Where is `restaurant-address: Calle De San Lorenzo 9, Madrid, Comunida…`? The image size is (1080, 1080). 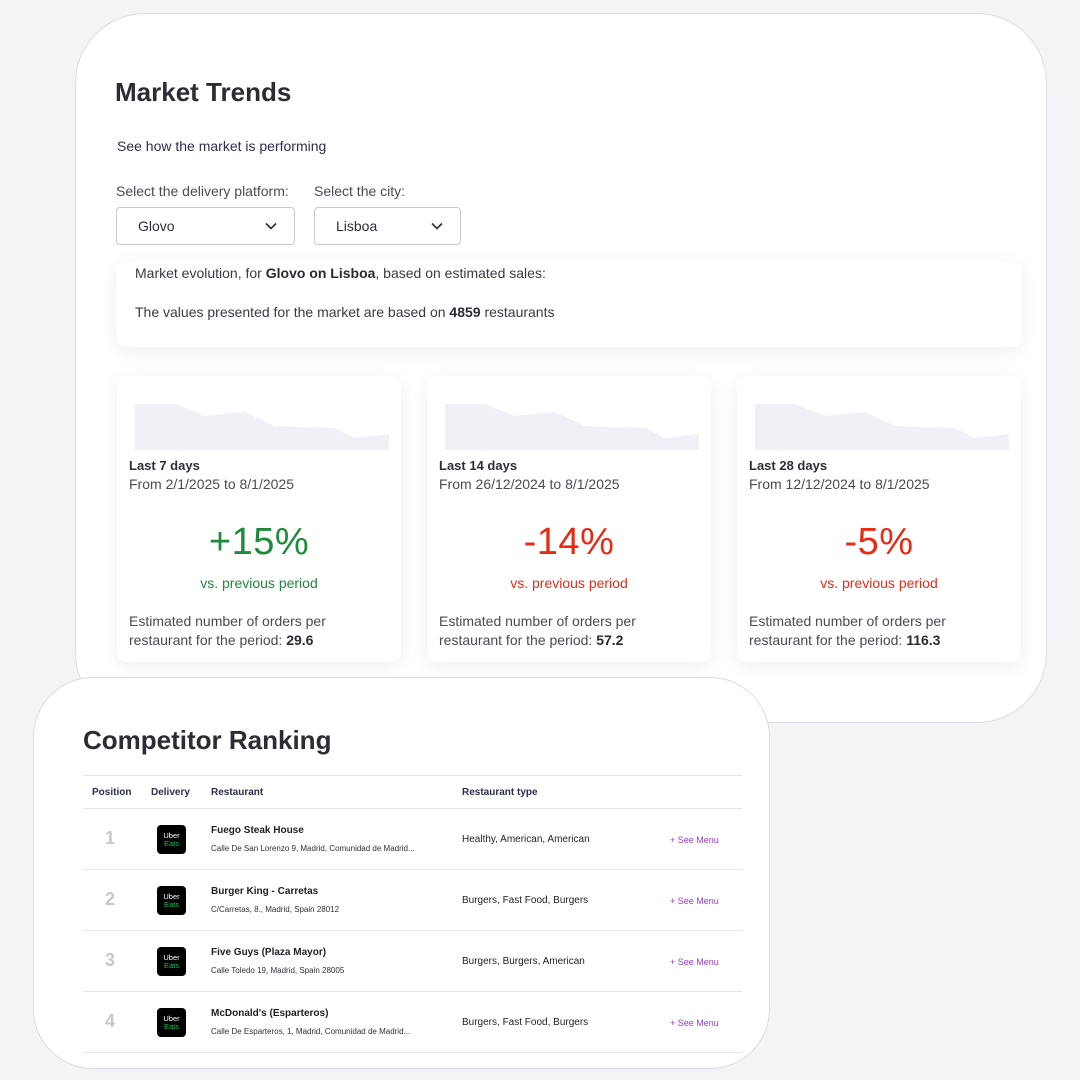 restaurant-address: Calle De San Lorenzo 9, Madrid, Comunida… is located at coordinates (313, 848).